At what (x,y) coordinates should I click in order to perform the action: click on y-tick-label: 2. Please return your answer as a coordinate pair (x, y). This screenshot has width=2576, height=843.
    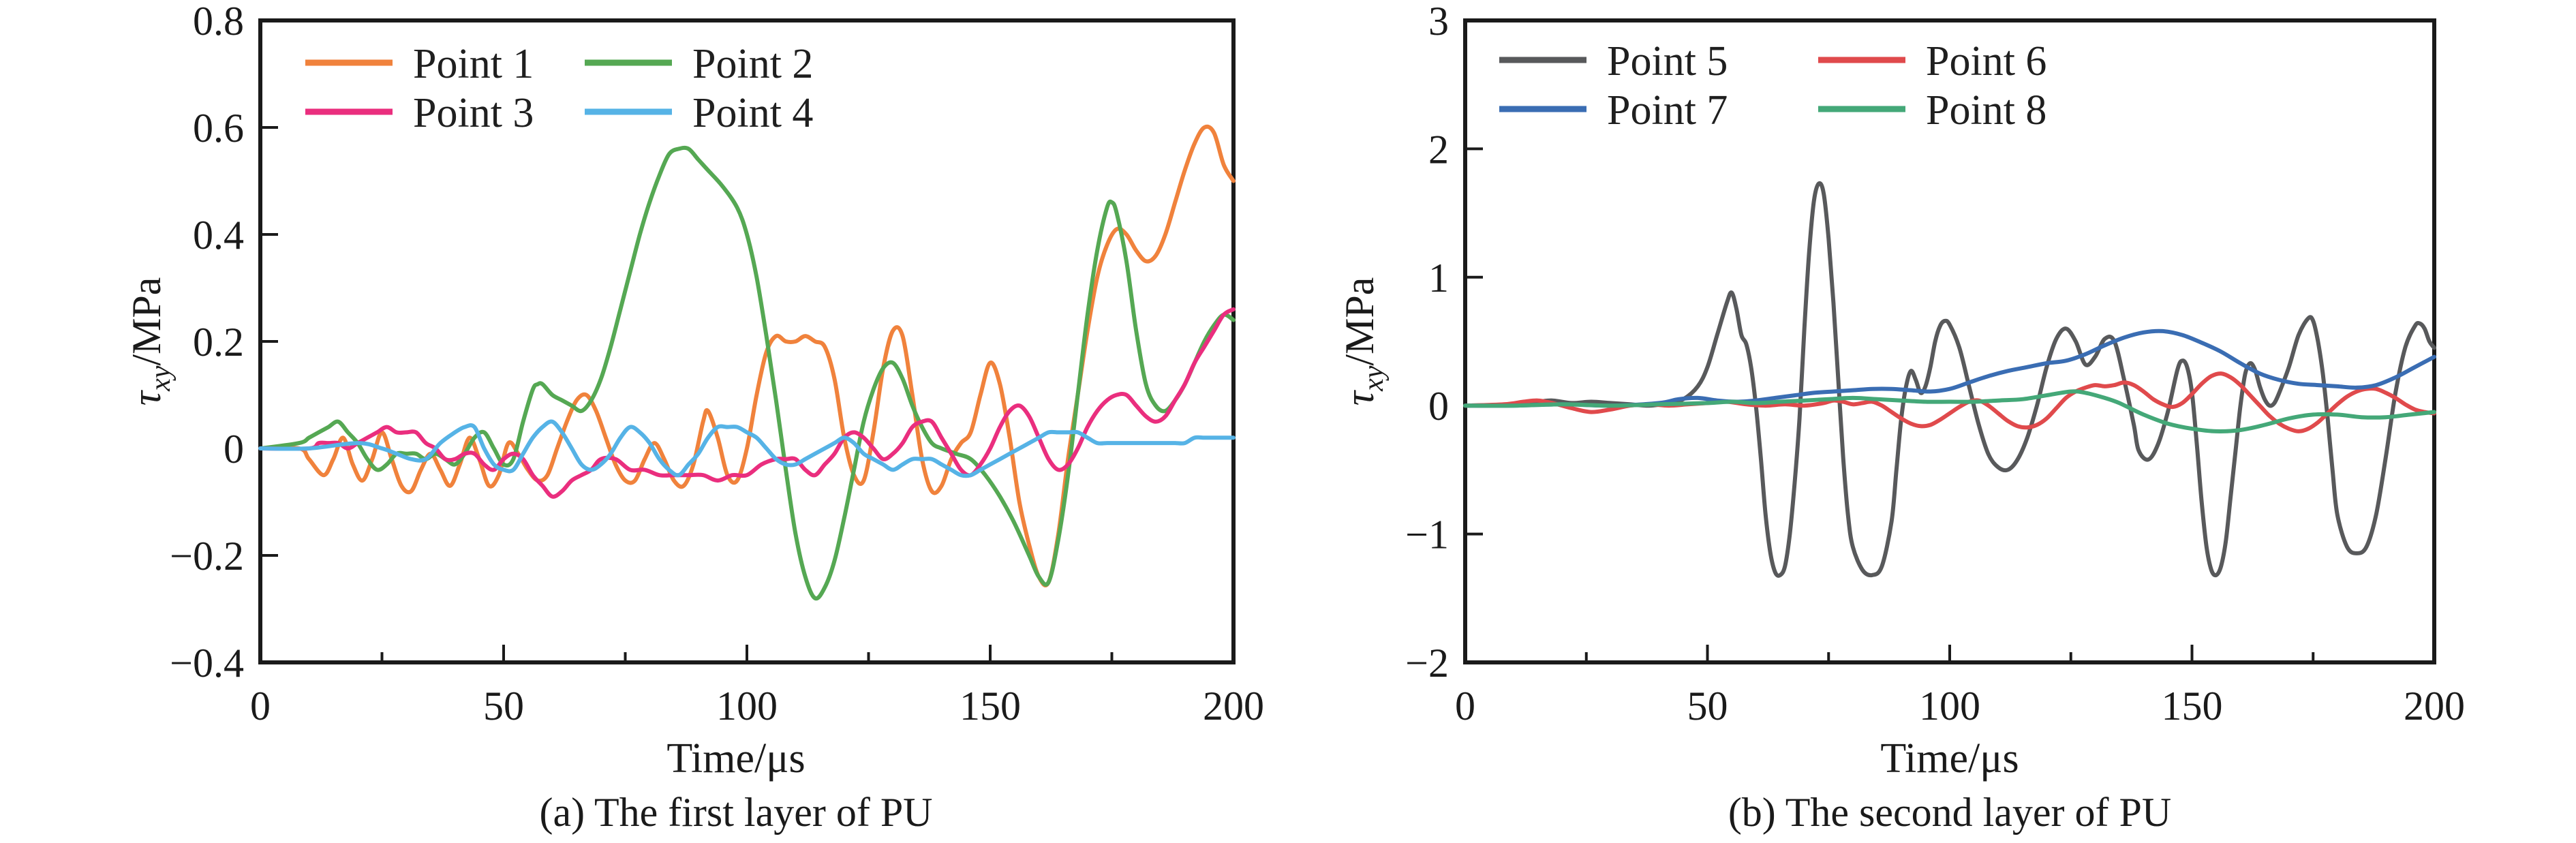
    Looking at the image, I should click on (1438, 149).